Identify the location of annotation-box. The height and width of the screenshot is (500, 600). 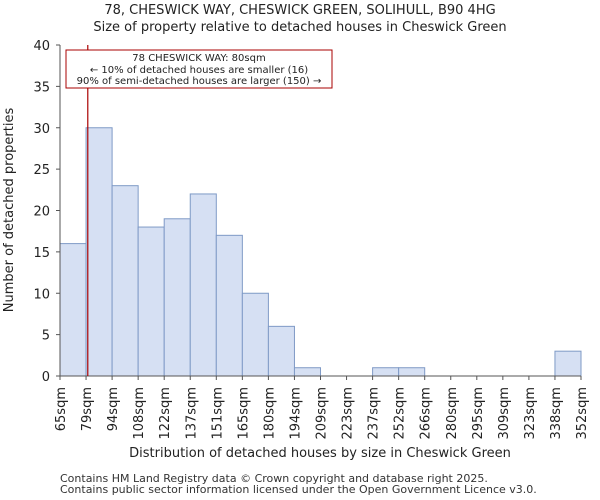
(199, 69).